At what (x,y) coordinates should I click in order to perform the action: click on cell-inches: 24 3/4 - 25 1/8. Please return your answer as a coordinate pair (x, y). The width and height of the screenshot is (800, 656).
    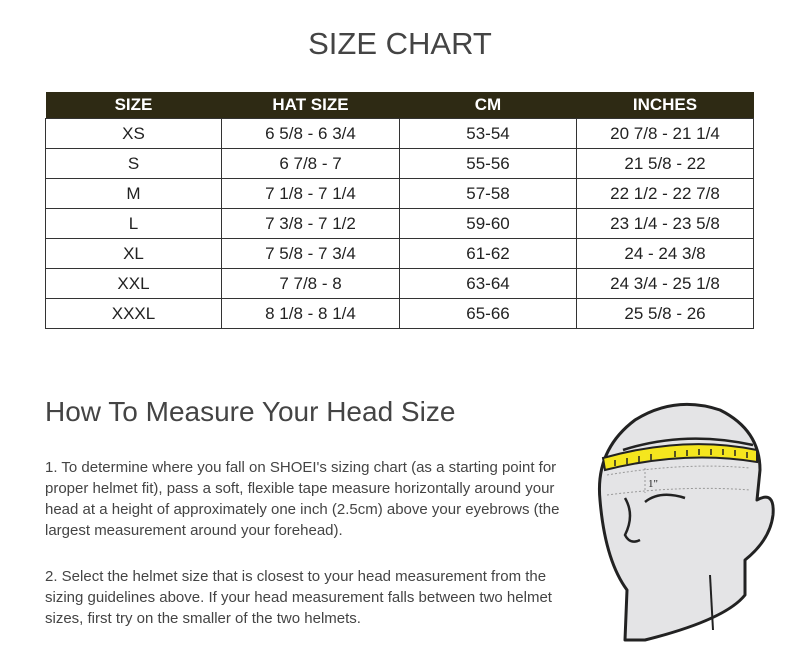
    Looking at the image, I should click on (665, 283).